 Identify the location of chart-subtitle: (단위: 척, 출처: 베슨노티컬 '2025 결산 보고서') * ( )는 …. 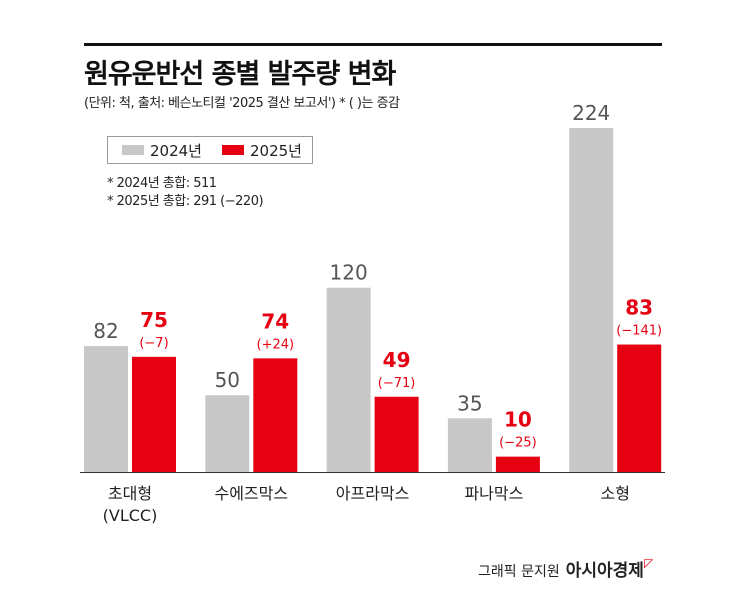
(242, 103).